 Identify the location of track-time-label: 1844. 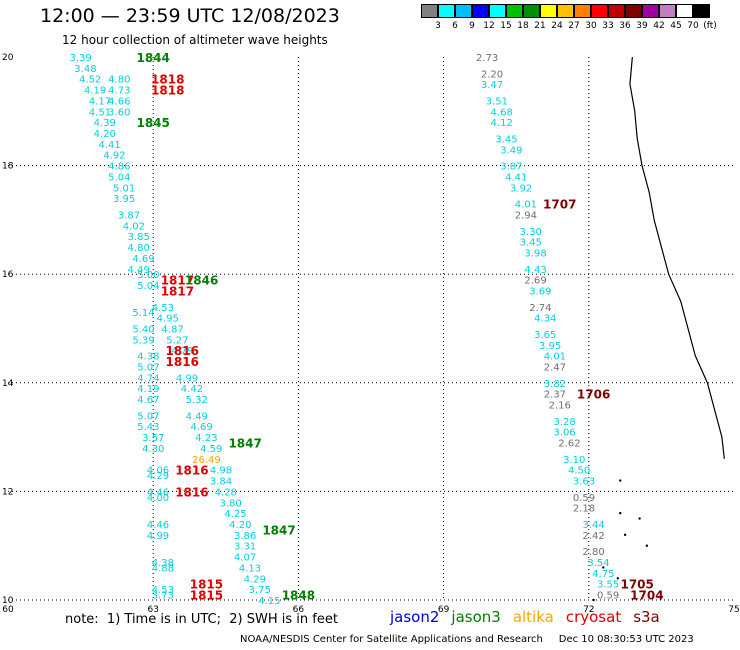
(152, 58).